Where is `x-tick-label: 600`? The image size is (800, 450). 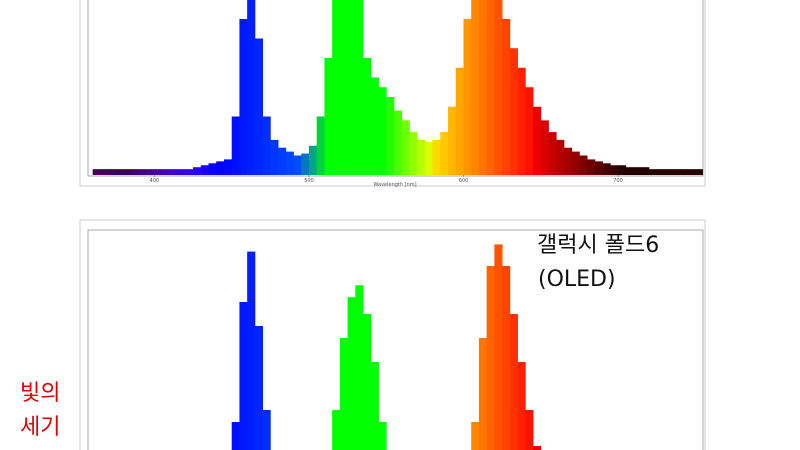 x-tick-label: 600 is located at coordinates (464, 181).